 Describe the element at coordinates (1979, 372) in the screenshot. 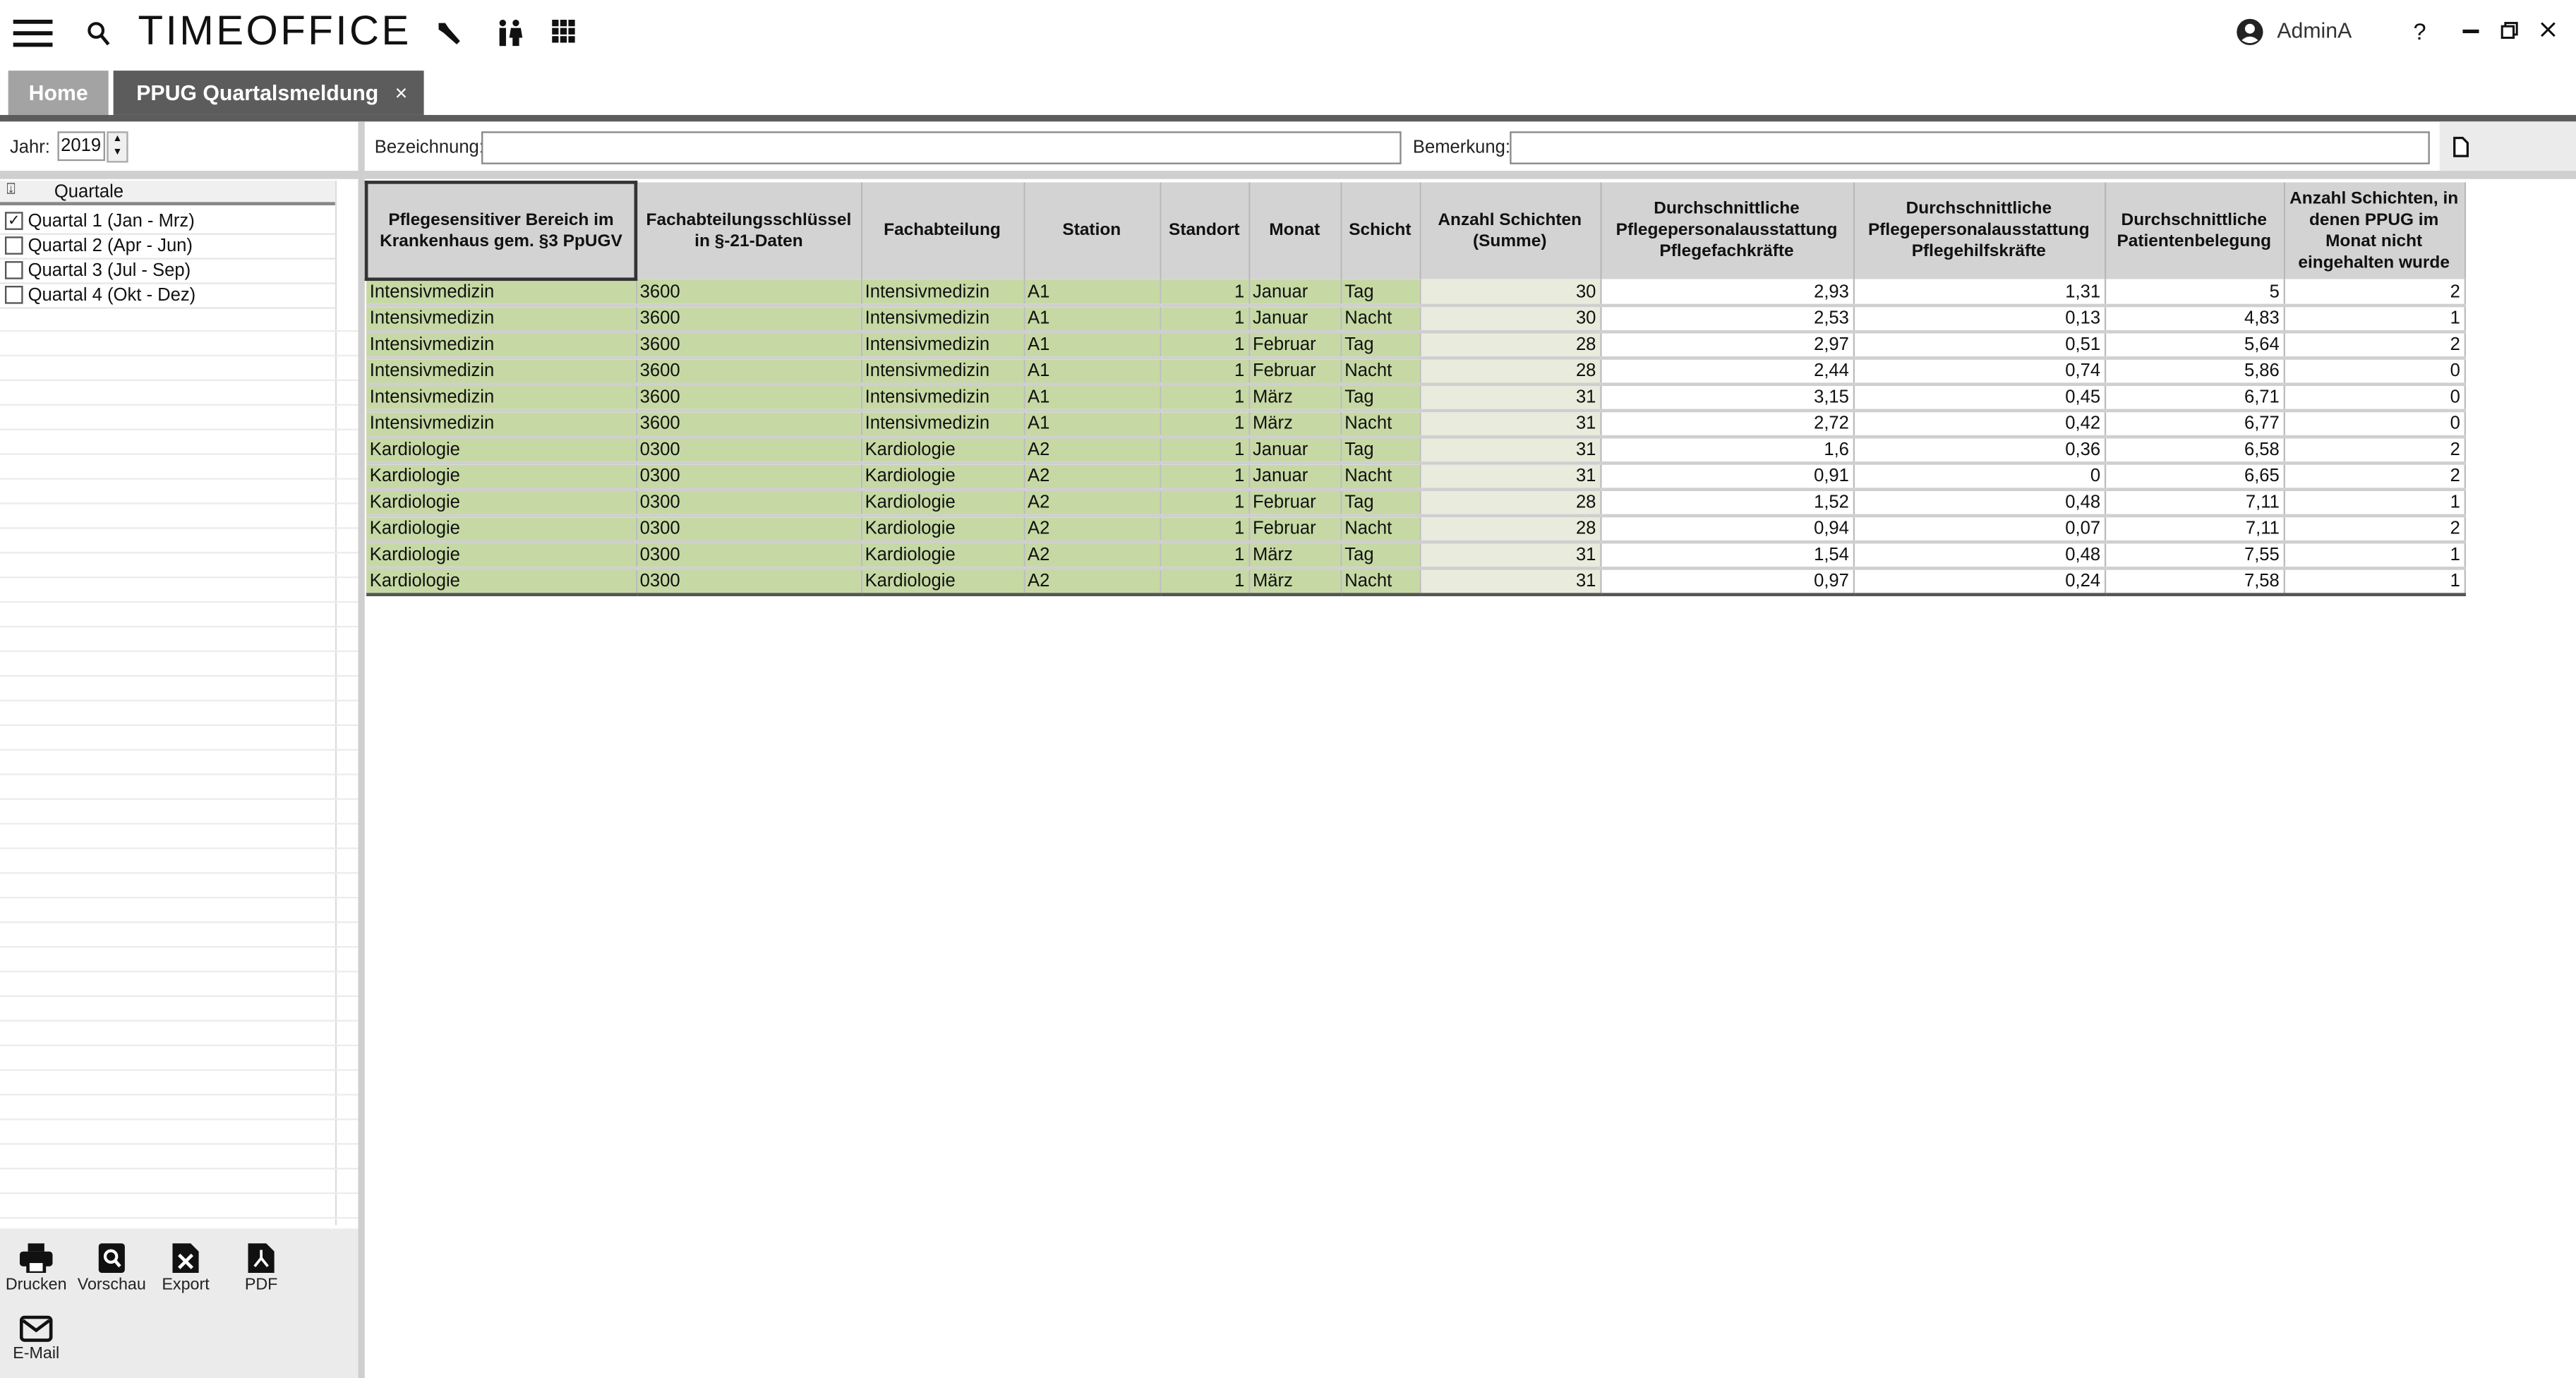

I see `table-cell: 0,74` at that location.